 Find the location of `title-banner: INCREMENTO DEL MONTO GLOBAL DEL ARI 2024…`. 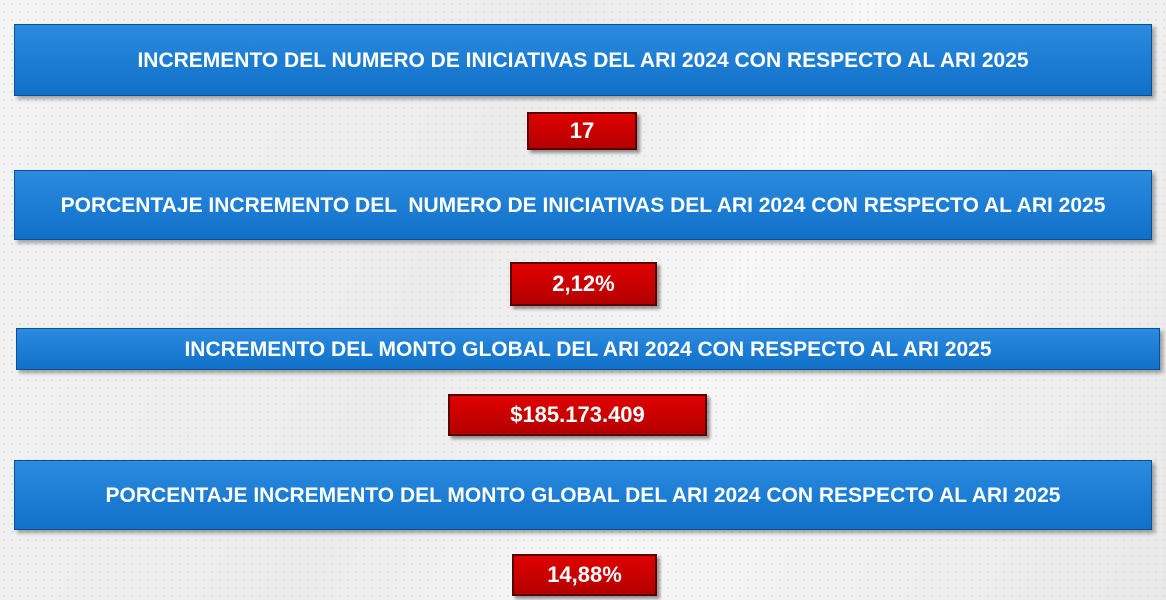

title-banner: INCREMENTO DEL MONTO GLOBAL DEL ARI 2024… is located at coordinates (588, 349).